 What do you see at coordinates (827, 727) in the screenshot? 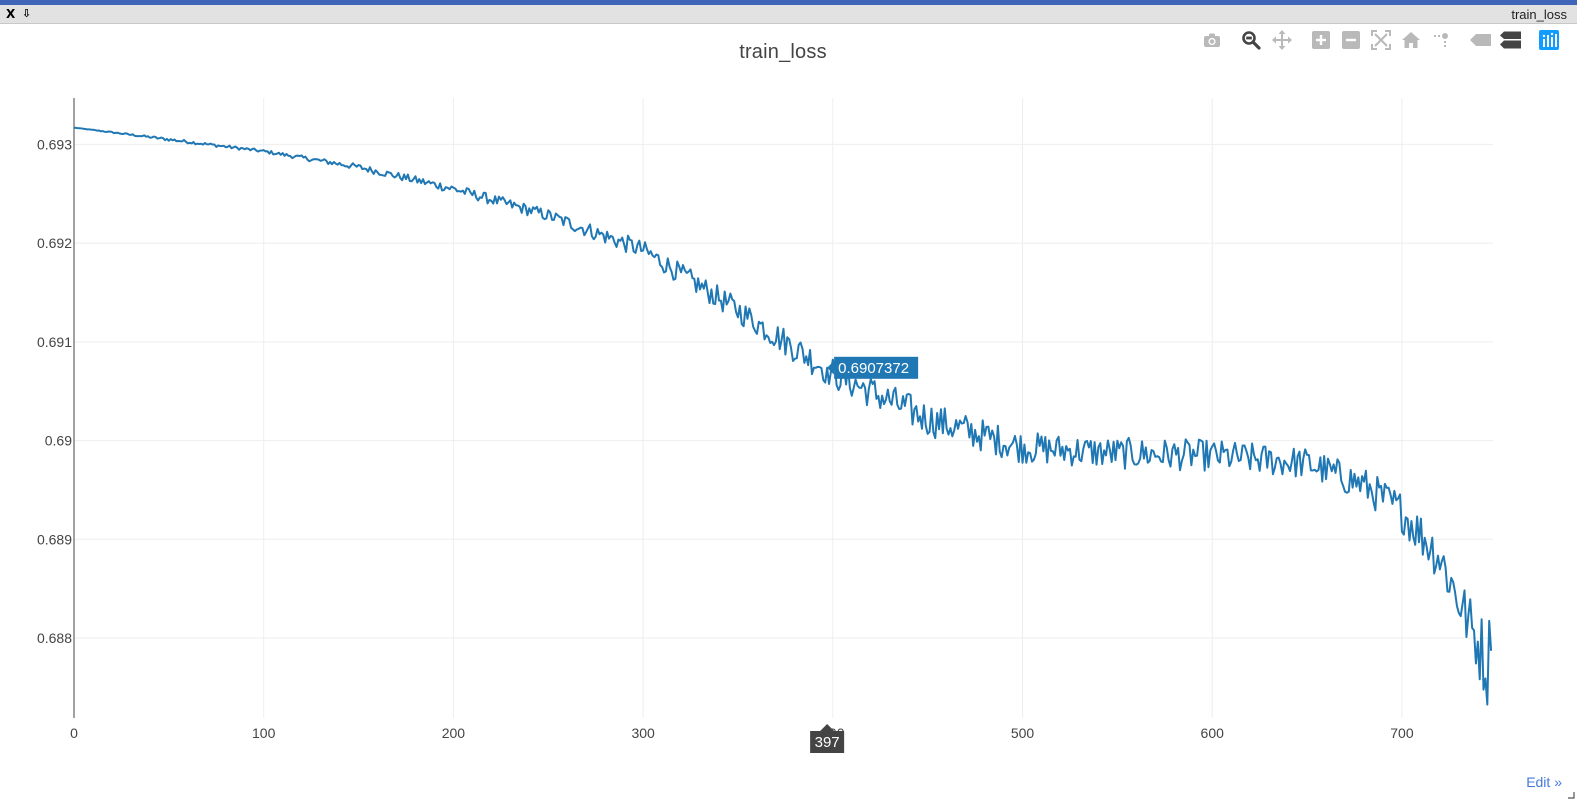
I see `hover-x-pointer` at bounding box center [827, 727].